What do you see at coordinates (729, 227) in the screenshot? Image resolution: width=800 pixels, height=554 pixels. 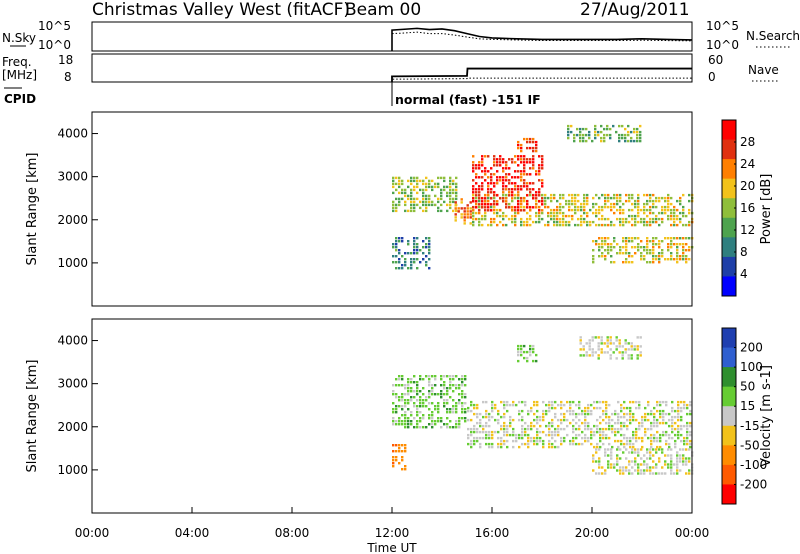 I see `power-colorbar-step` at bounding box center [729, 227].